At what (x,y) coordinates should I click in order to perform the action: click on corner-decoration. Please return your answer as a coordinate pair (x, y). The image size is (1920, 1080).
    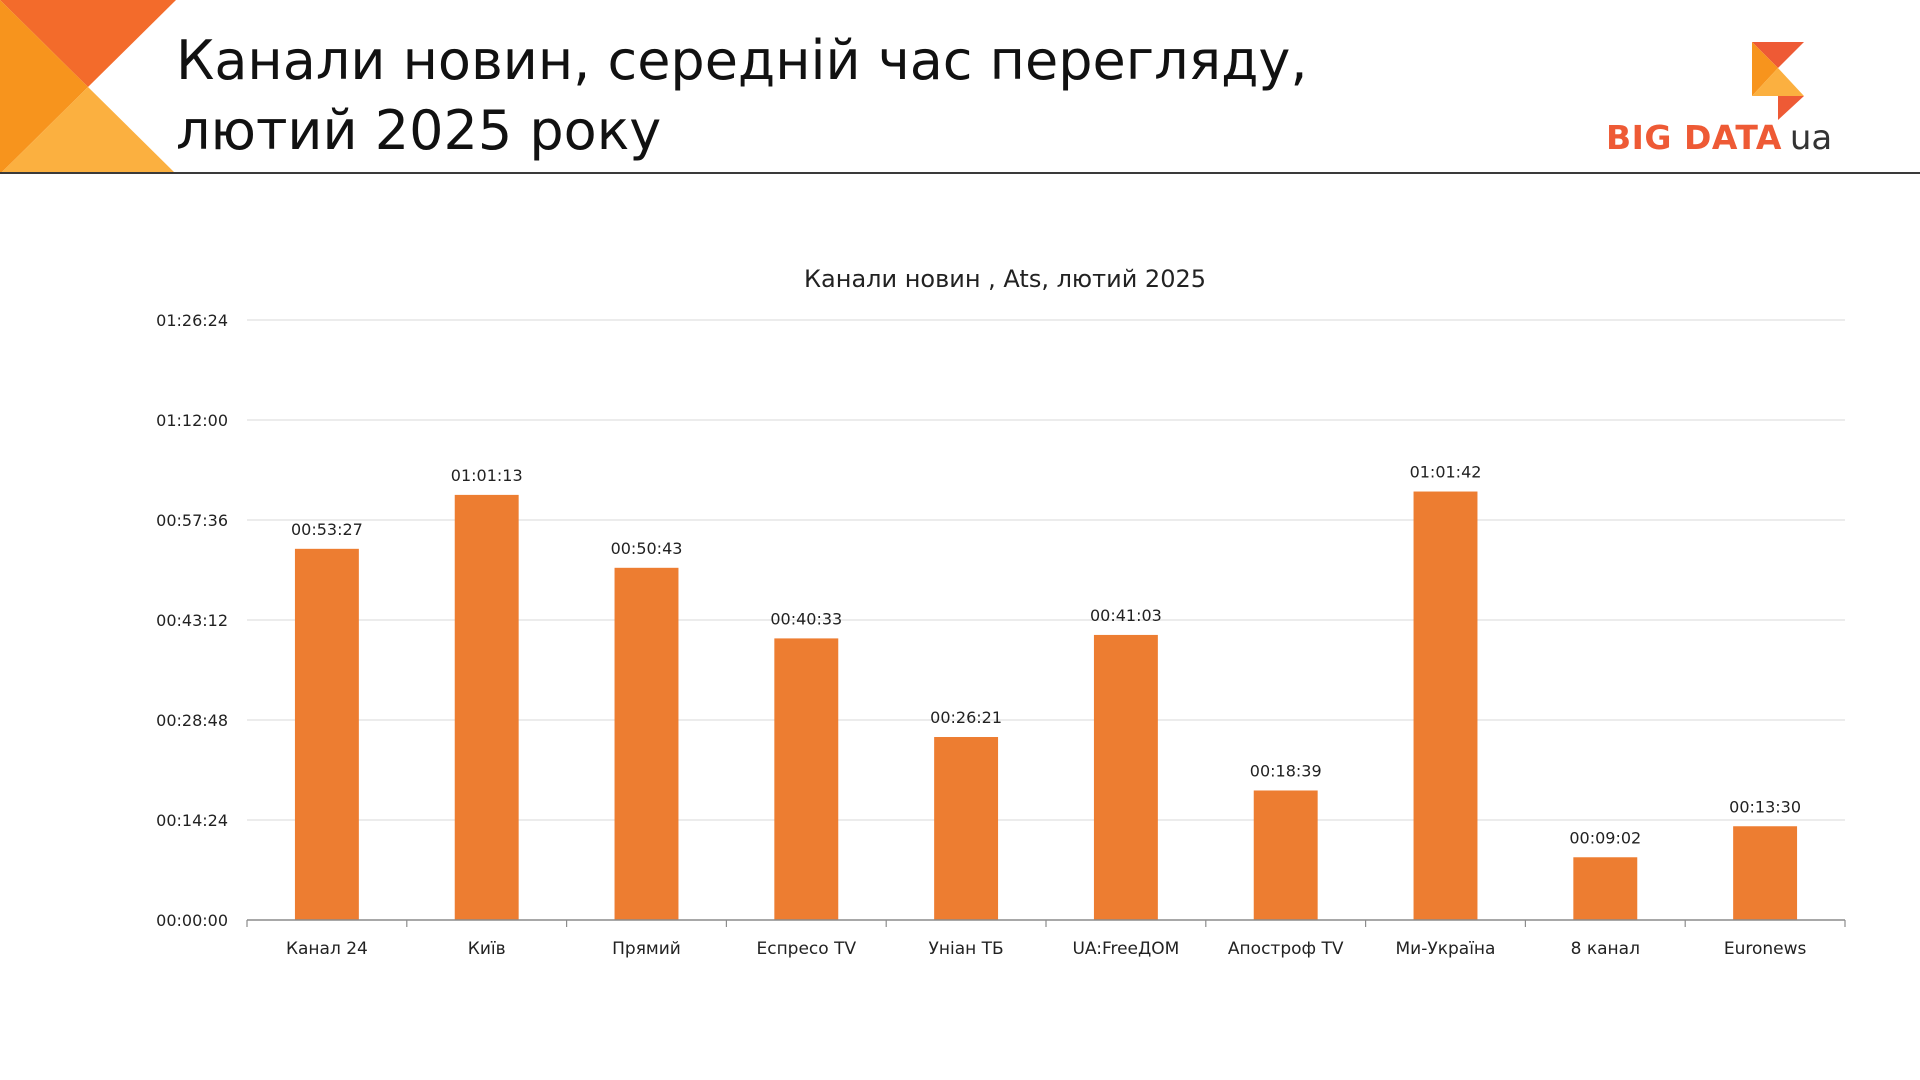
    Looking at the image, I should click on (88, 87).